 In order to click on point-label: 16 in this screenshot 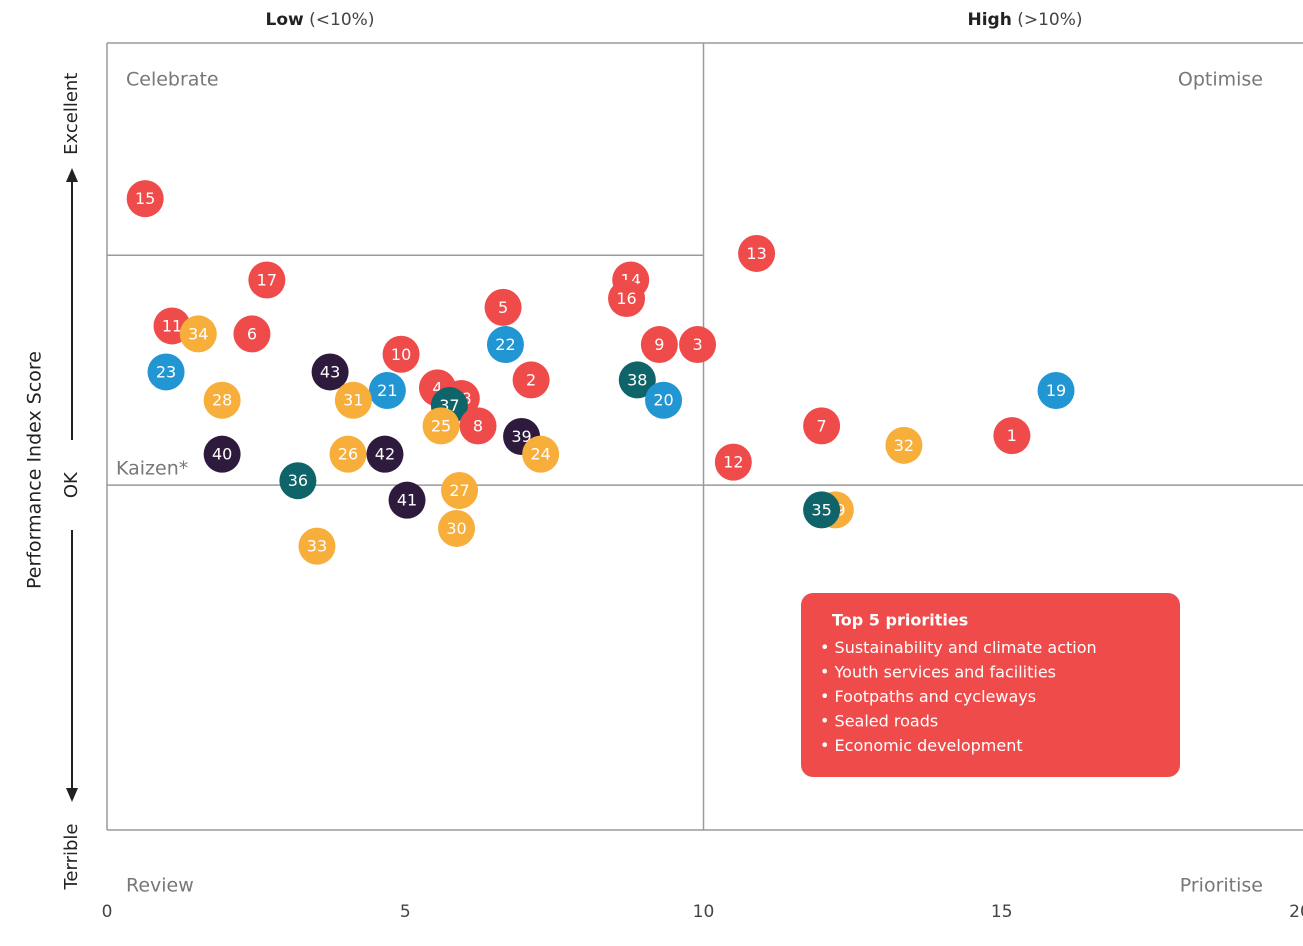, I will do `click(626, 298)`.